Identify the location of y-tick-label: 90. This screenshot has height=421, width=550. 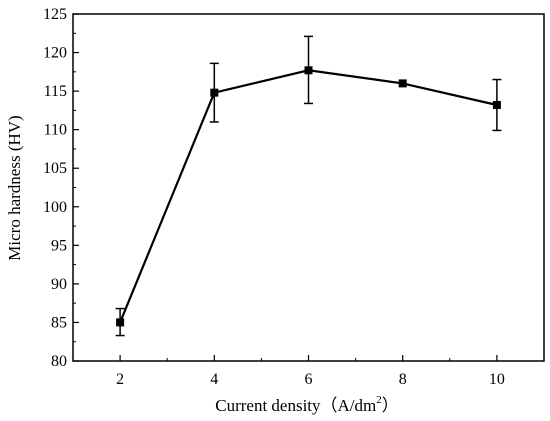
(59, 284).